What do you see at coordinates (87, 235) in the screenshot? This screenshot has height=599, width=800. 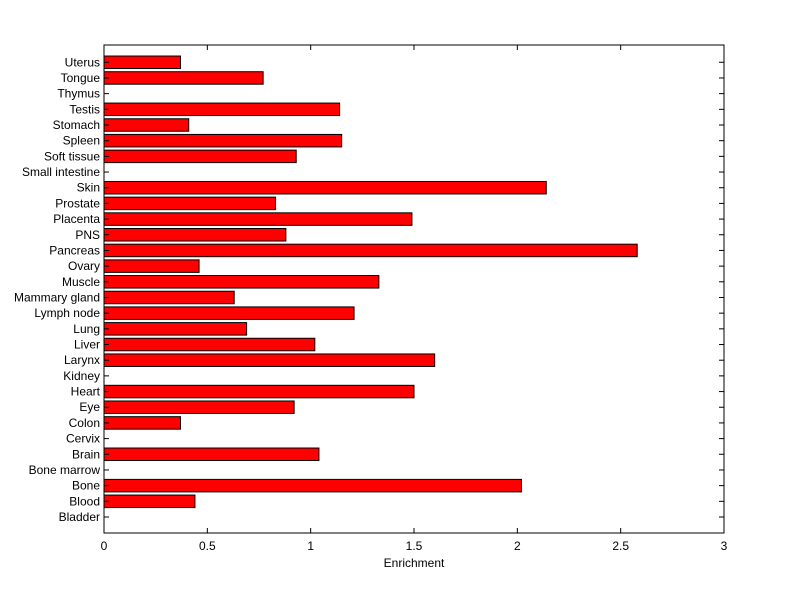 I see `y-tick-label-pns: PNS` at bounding box center [87, 235].